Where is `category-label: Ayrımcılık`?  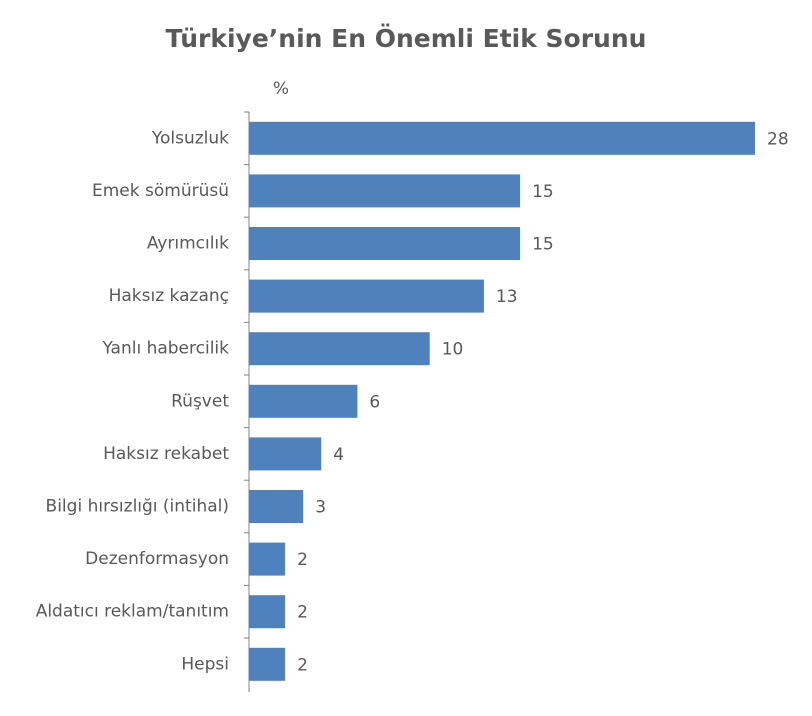
category-label: Ayrımcılık is located at coordinates (188, 244).